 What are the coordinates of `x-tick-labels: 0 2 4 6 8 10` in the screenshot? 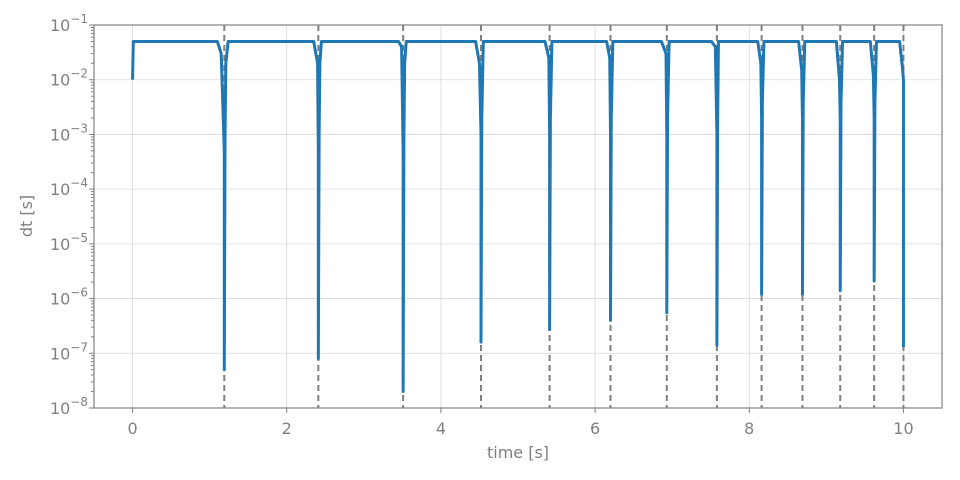 It's located at (520, 428).